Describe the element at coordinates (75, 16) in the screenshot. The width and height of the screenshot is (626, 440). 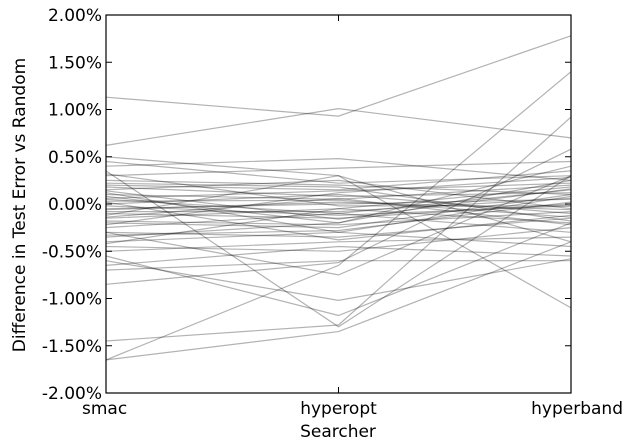
I see `y-tick-label: 2.00%` at that location.